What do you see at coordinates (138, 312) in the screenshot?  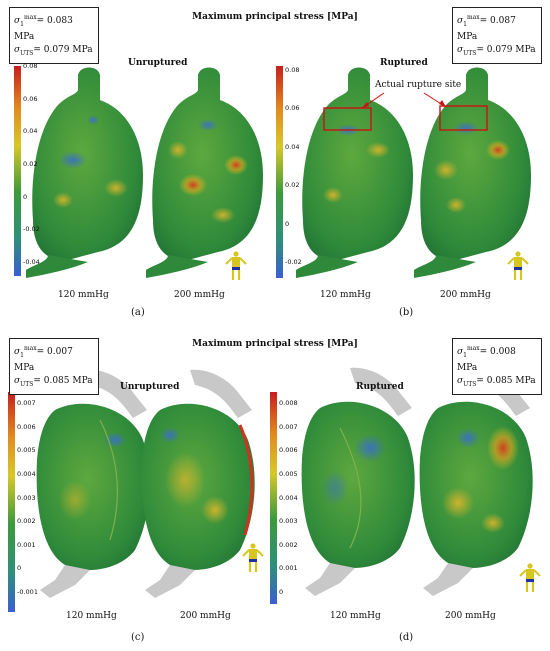 I see `panel-label-a: (a)` at bounding box center [138, 312].